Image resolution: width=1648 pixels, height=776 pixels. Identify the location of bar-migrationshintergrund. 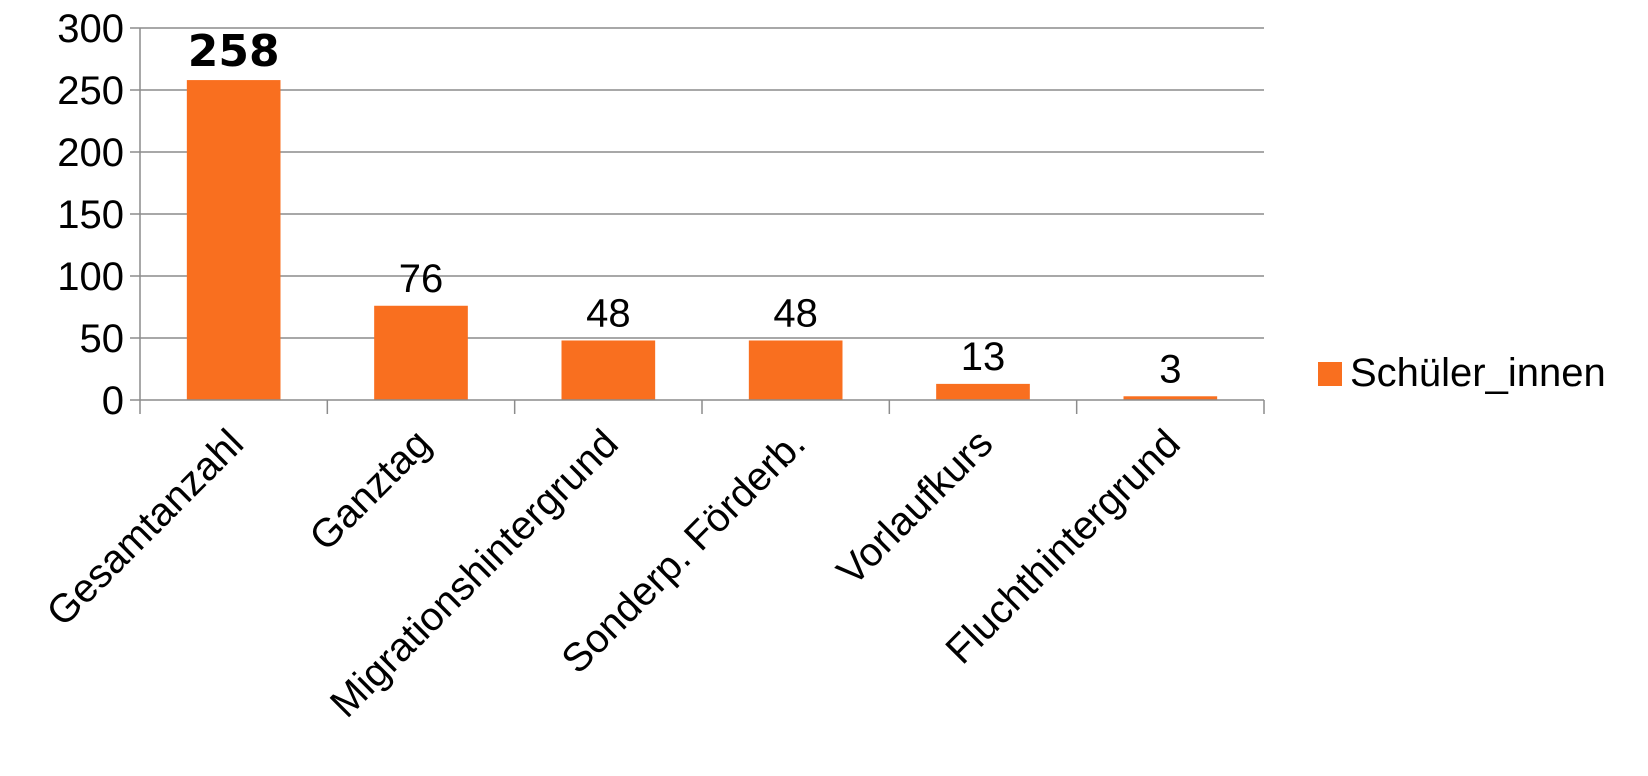
(608, 370).